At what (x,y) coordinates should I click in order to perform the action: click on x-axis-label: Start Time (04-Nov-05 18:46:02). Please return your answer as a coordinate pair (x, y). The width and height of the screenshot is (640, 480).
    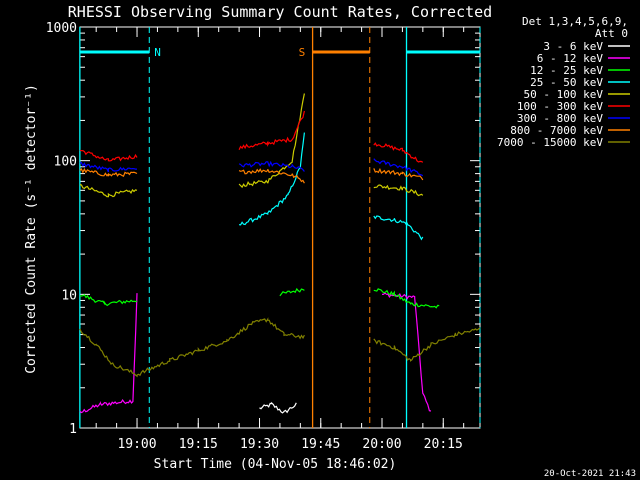
    Looking at the image, I should click on (275, 464).